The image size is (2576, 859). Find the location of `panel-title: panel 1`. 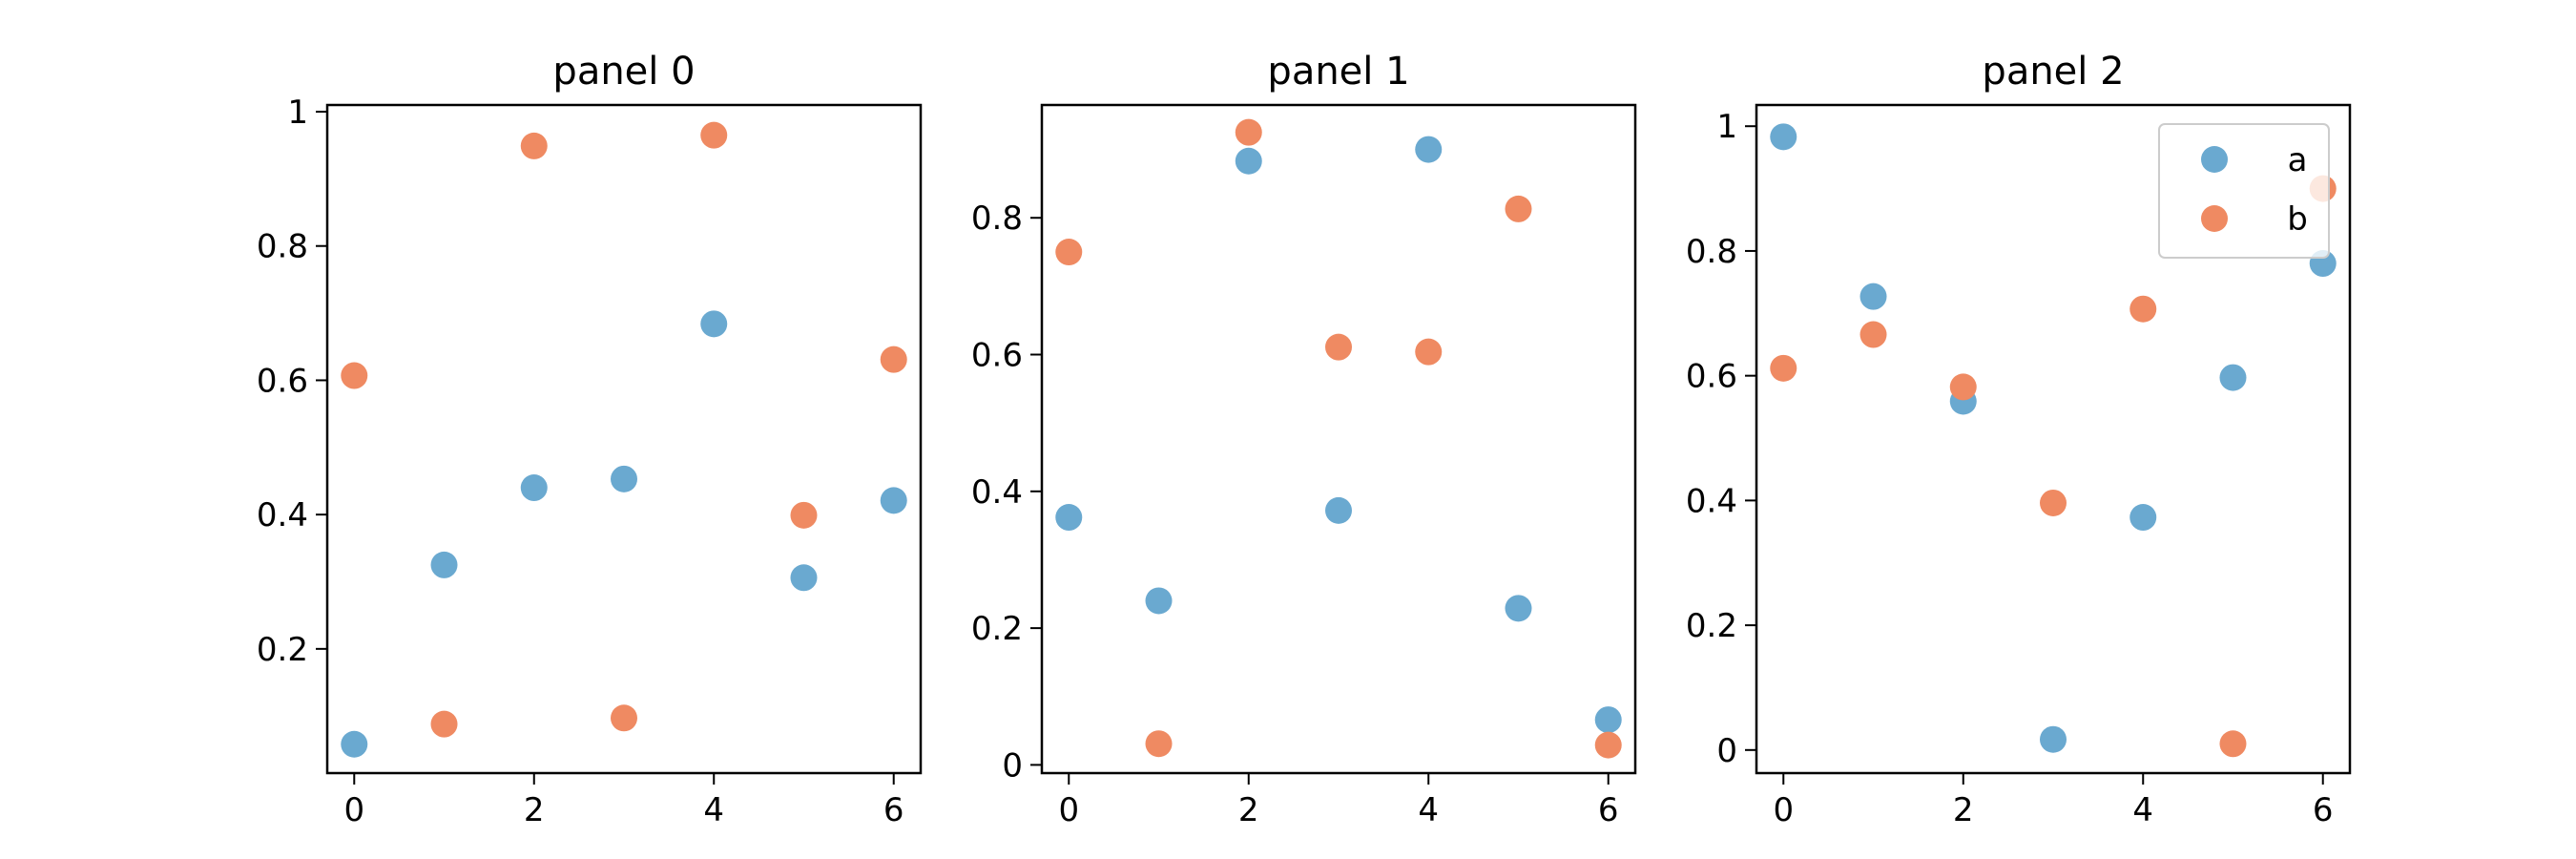

panel-title: panel 1 is located at coordinates (1338, 72).